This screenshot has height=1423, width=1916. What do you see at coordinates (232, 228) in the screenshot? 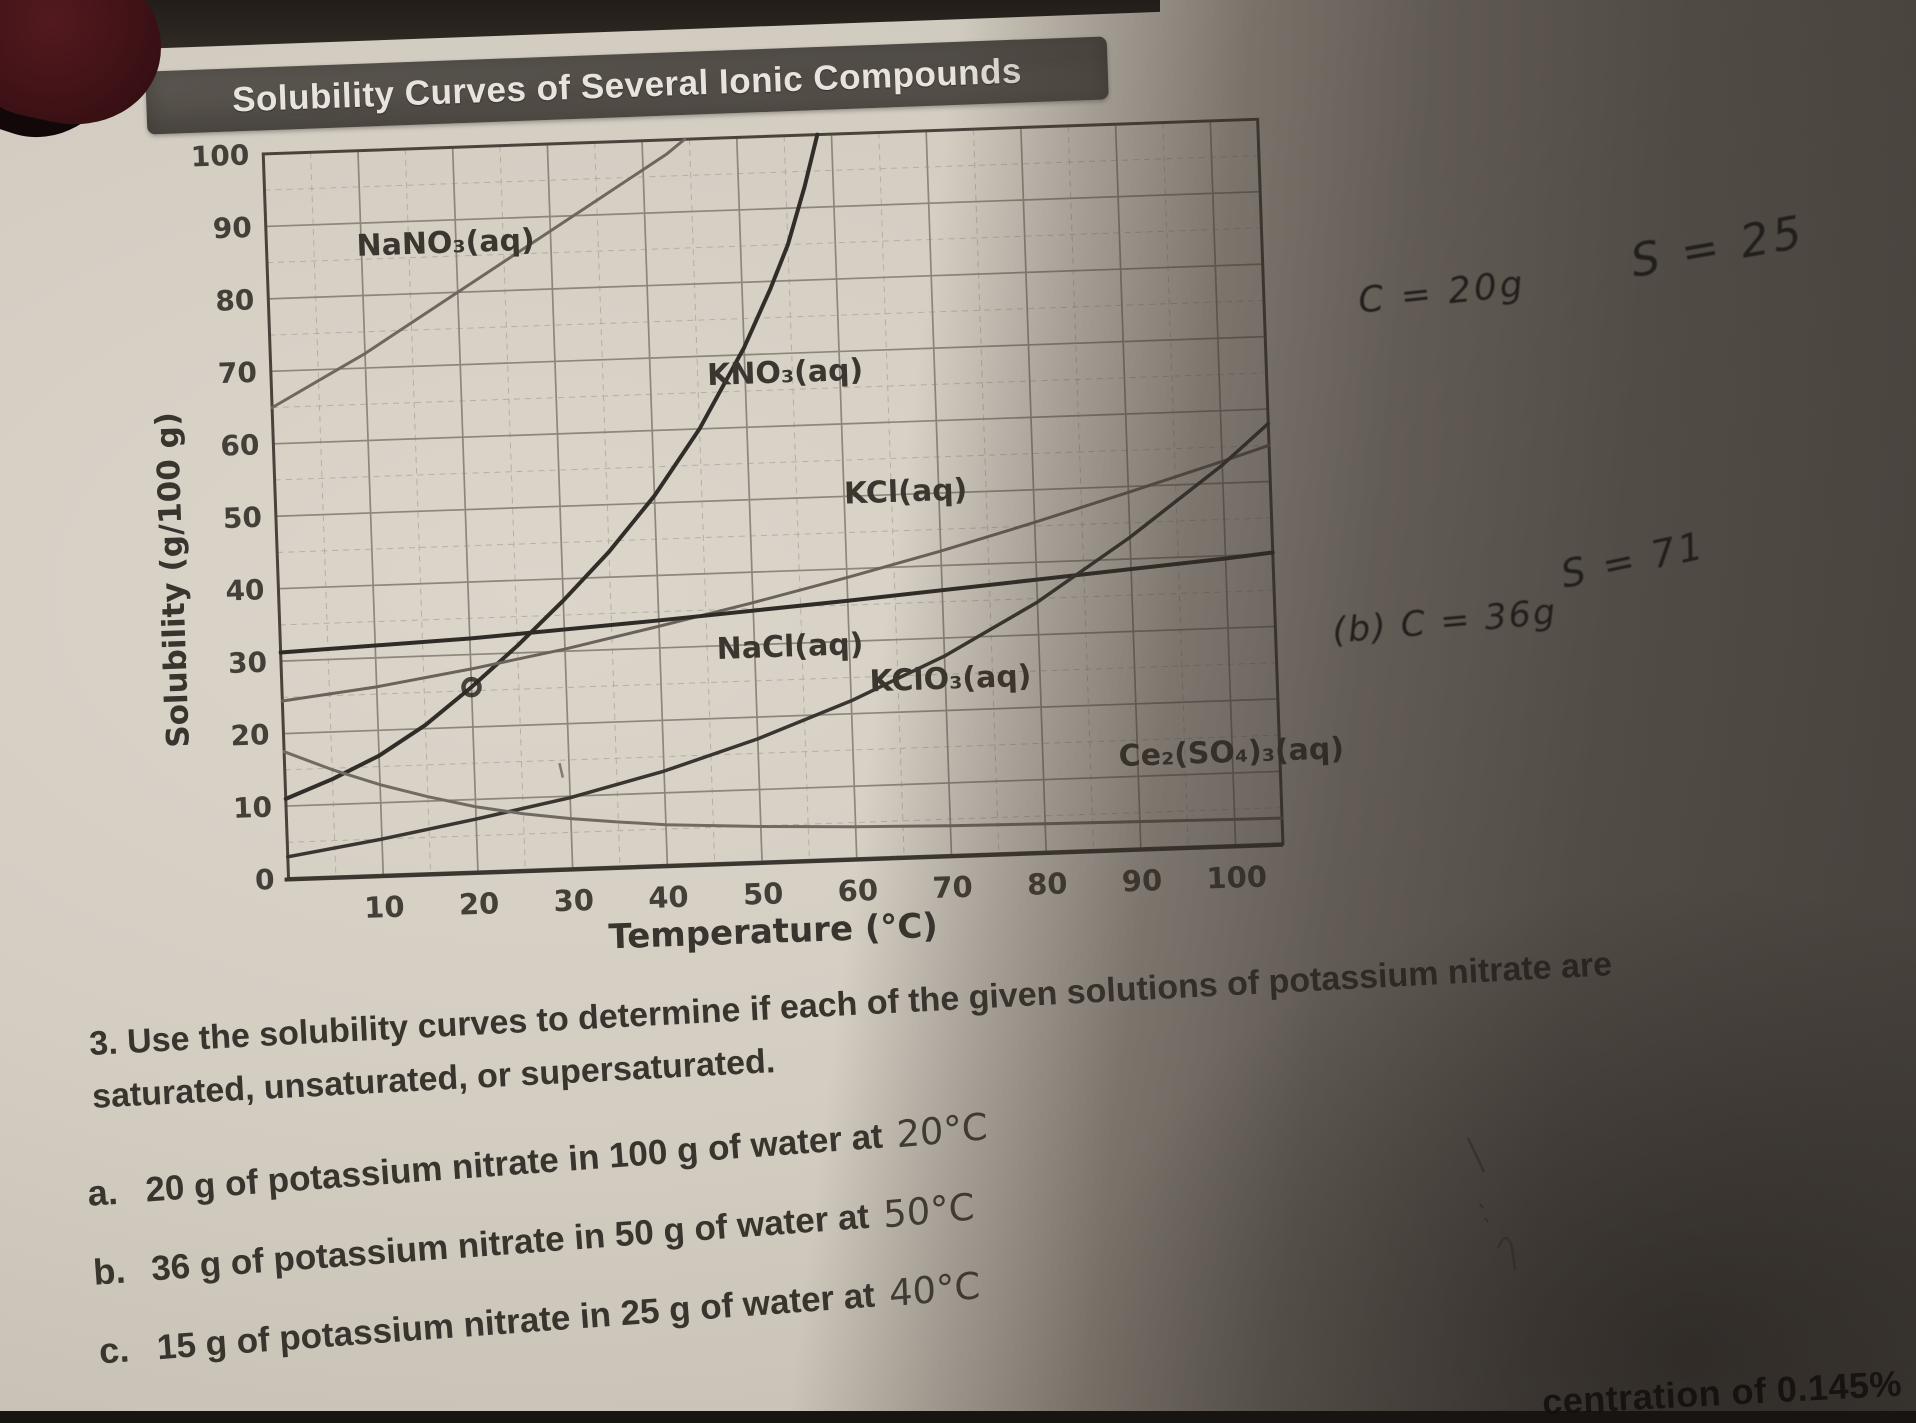
I see `y-tick-label: 90` at bounding box center [232, 228].